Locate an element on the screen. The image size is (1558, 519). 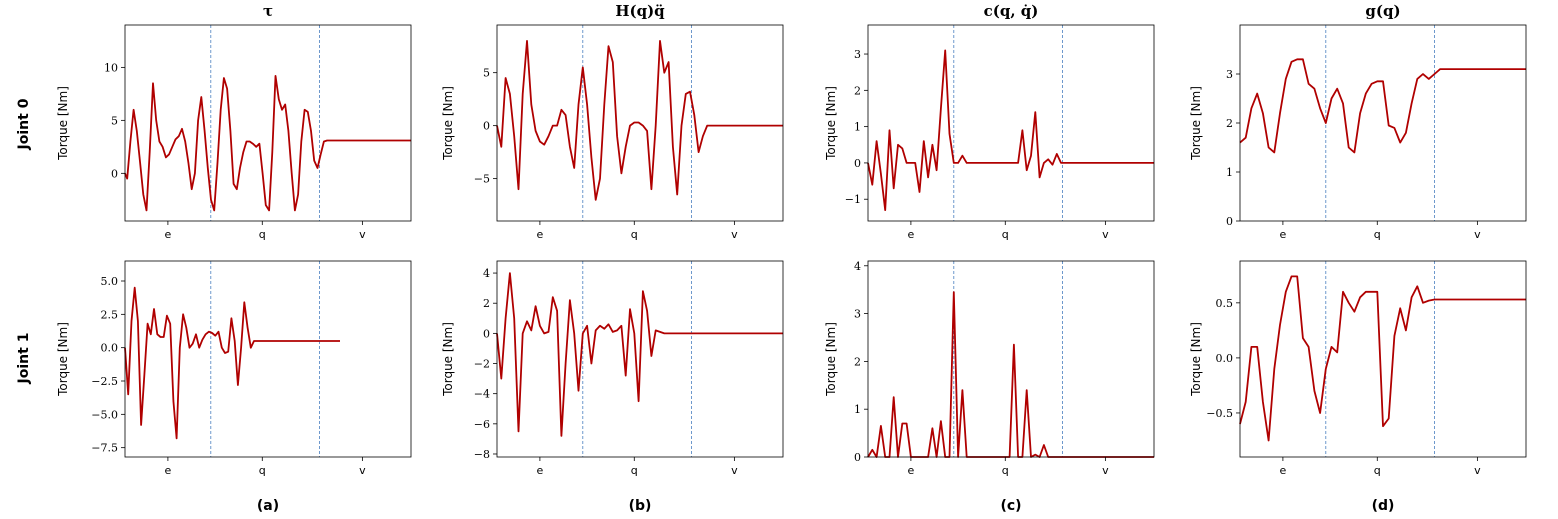
panel-label-c: (c) is located at coordinates (1010, 506).